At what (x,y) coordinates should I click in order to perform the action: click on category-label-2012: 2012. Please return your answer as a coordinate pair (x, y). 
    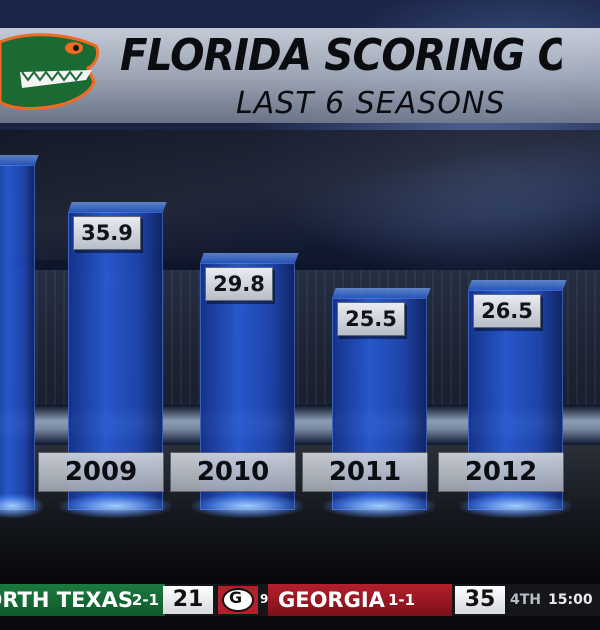
    Looking at the image, I should click on (501, 472).